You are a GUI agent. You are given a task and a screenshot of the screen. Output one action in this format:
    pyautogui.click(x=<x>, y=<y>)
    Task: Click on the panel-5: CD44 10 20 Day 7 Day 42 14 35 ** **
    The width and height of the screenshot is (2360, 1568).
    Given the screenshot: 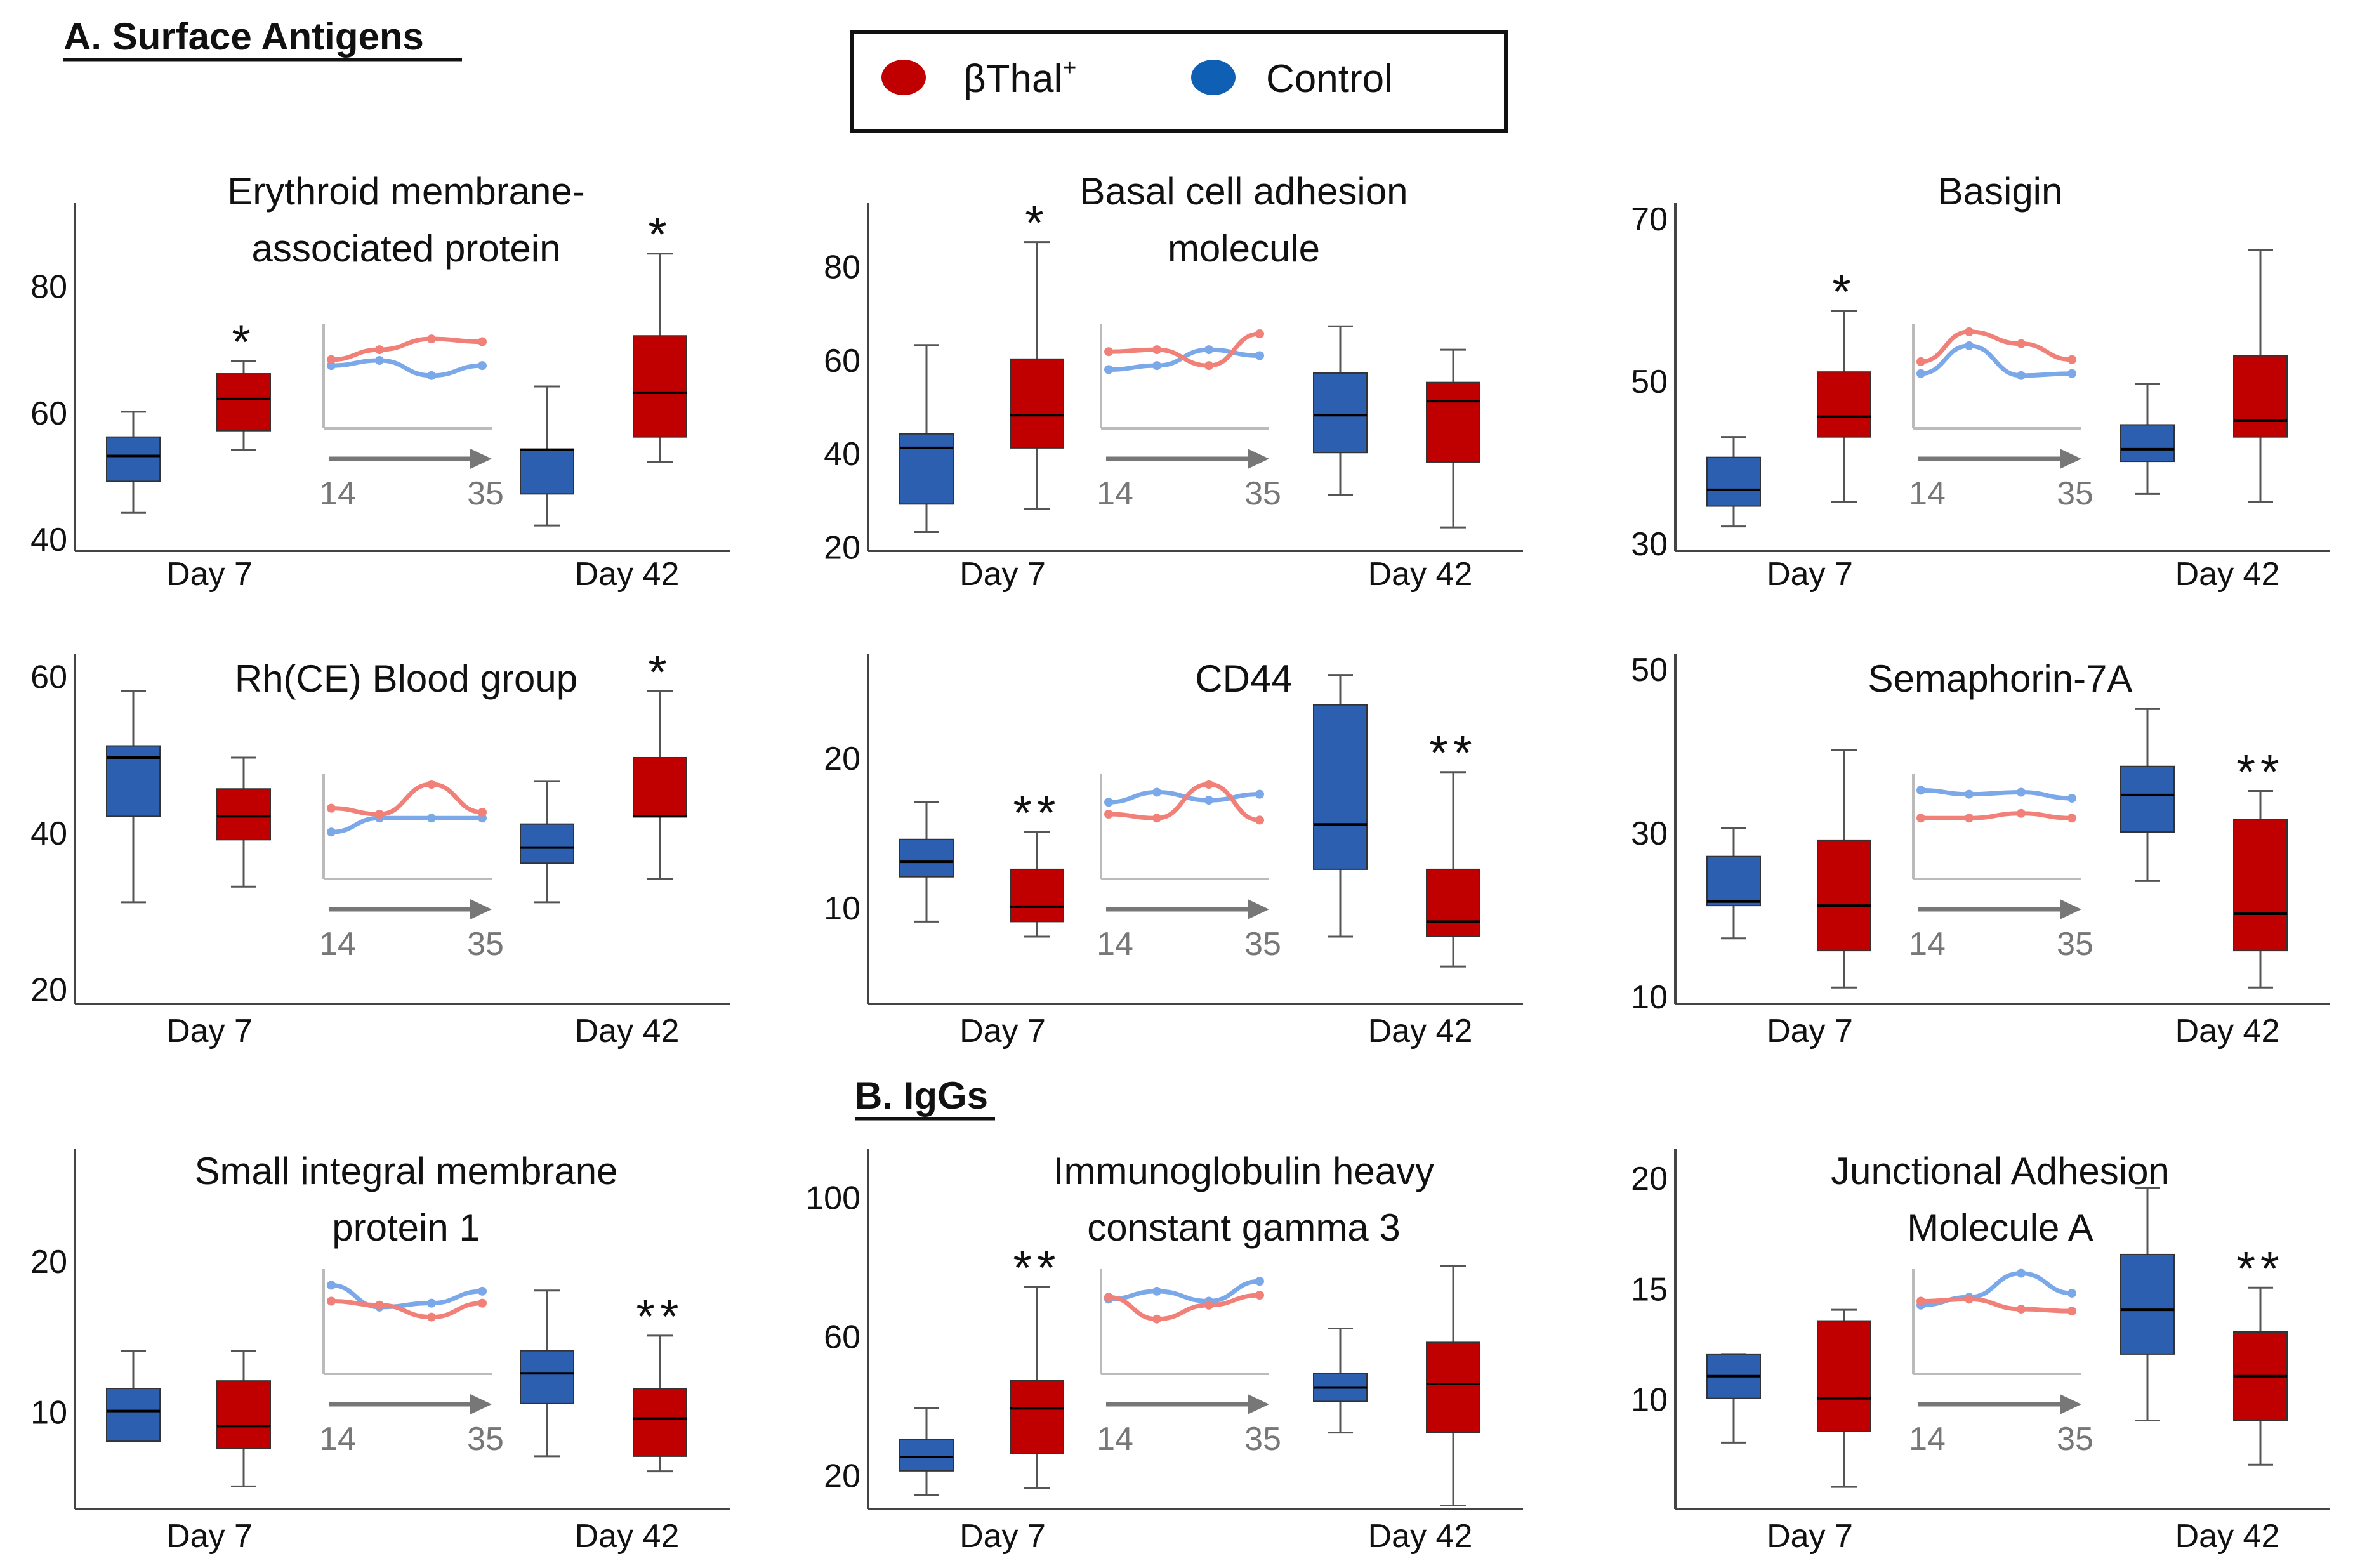 What is the action you would take?
    pyautogui.click(x=1173, y=852)
    